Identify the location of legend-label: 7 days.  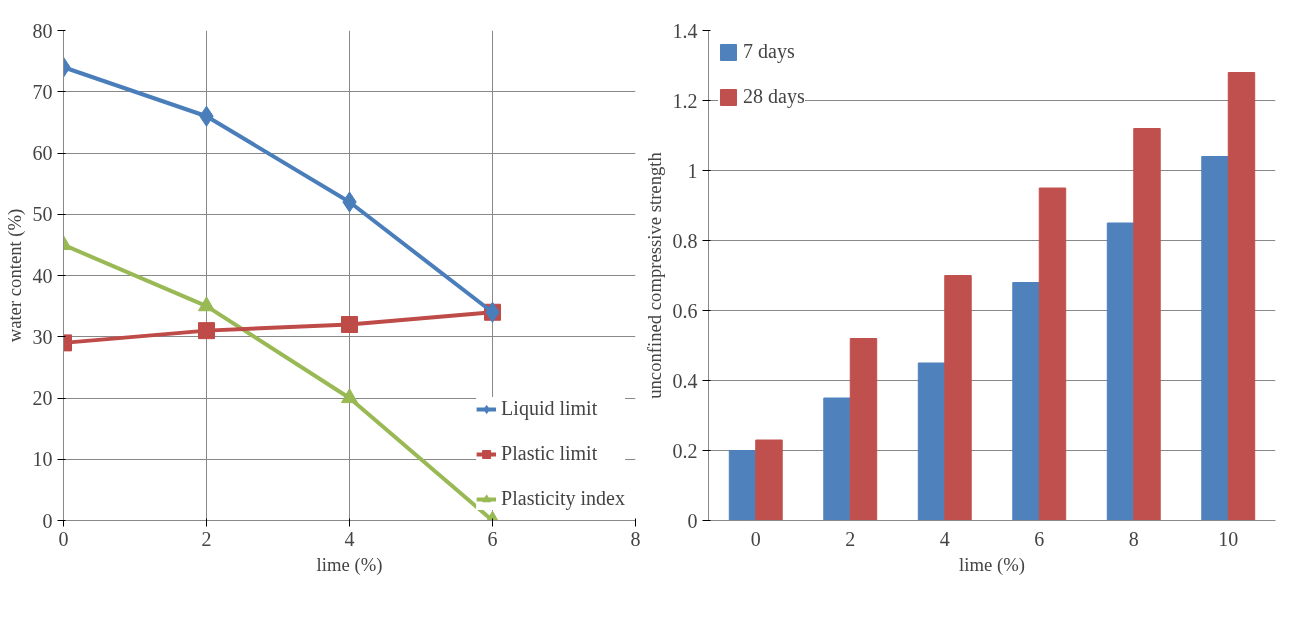
(769, 51).